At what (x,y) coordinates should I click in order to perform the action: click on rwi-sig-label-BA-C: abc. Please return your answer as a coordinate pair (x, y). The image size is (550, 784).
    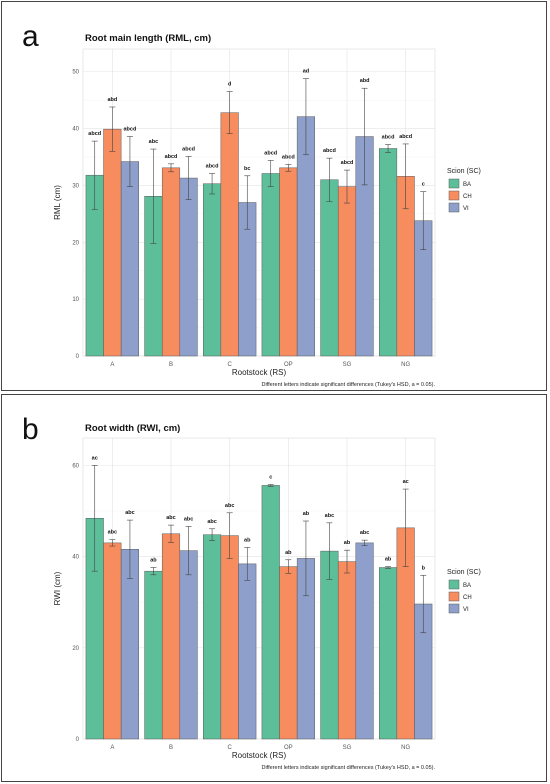
    Looking at the image, I should click on (211, 522).